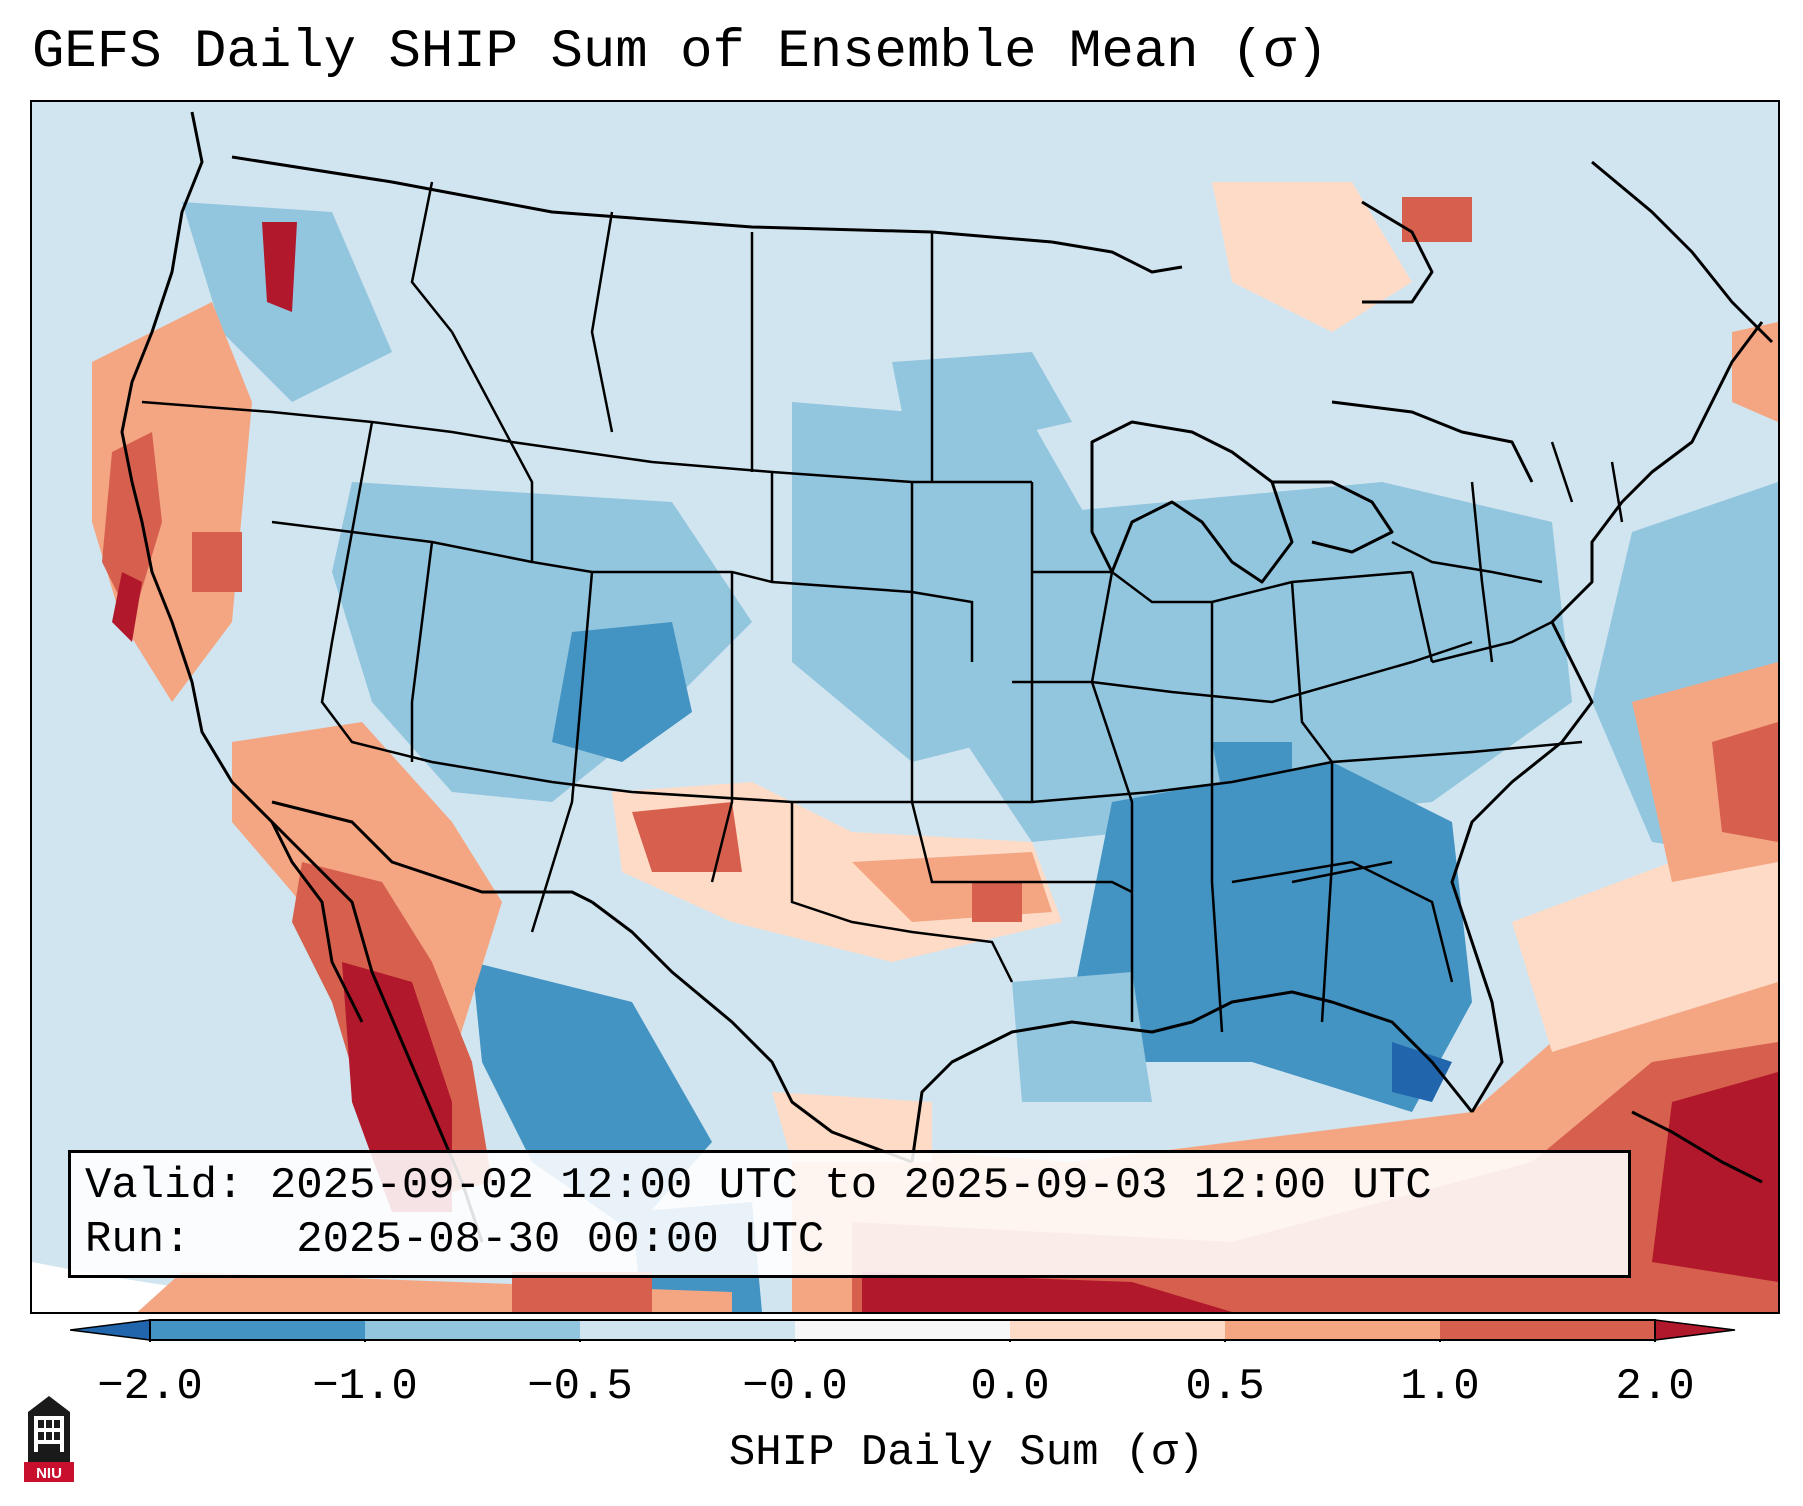 The height and width of the screenshot is (1506, 1803). Describe the element at coordinates (110, 1330) in the screenshot. I see `colorbar-under-extend` at that location.